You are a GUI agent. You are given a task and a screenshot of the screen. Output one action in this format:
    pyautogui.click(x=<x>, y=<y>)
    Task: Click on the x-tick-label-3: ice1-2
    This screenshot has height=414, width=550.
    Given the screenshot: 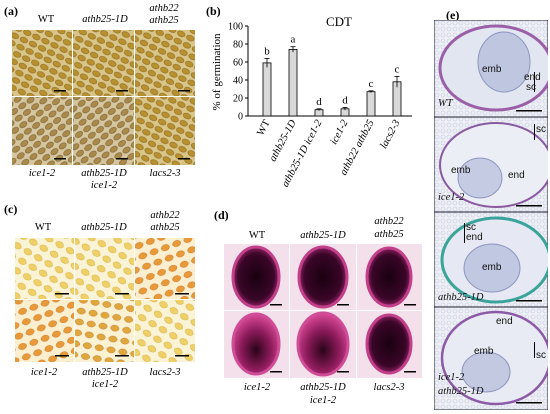 What is the action you would take?
    pyautogui.click(x=340, y=132)
    